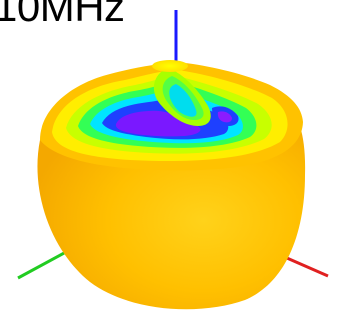  Describe the element at coordinates (304, 265) in the screenshot. I see `x-axis` at that location.